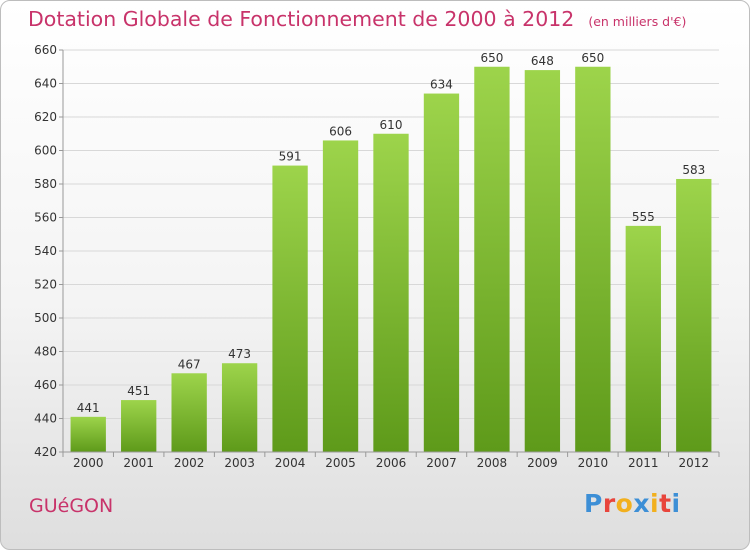 This screenshot has width=750, height=550. What do you see at coordinates (45, 419) in the screenshot?
I see `y-tick-label: 440` at bounding box center [45, 419].